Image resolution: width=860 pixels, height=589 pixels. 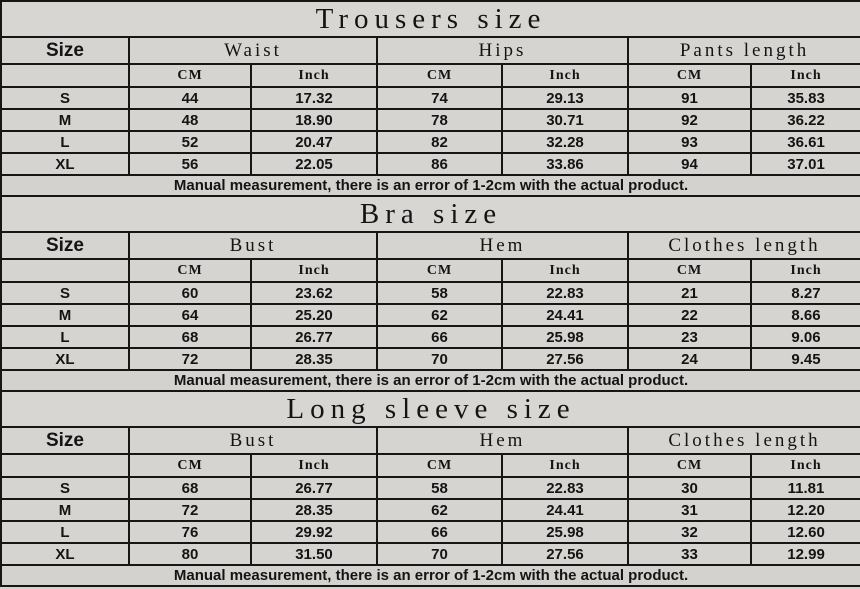 What do you see at coordinates (190, 293) in the screenshot?
I see `measurement-cell: 60` at bounding box center [190, 293].